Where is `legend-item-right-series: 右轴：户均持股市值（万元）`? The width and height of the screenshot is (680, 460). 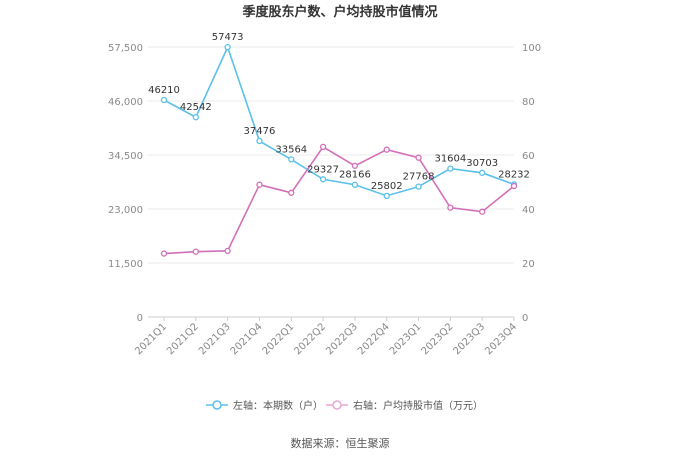
legend-item-right-series: 右轴：户均持股市值（万元） is located at coordinates (404, 405).